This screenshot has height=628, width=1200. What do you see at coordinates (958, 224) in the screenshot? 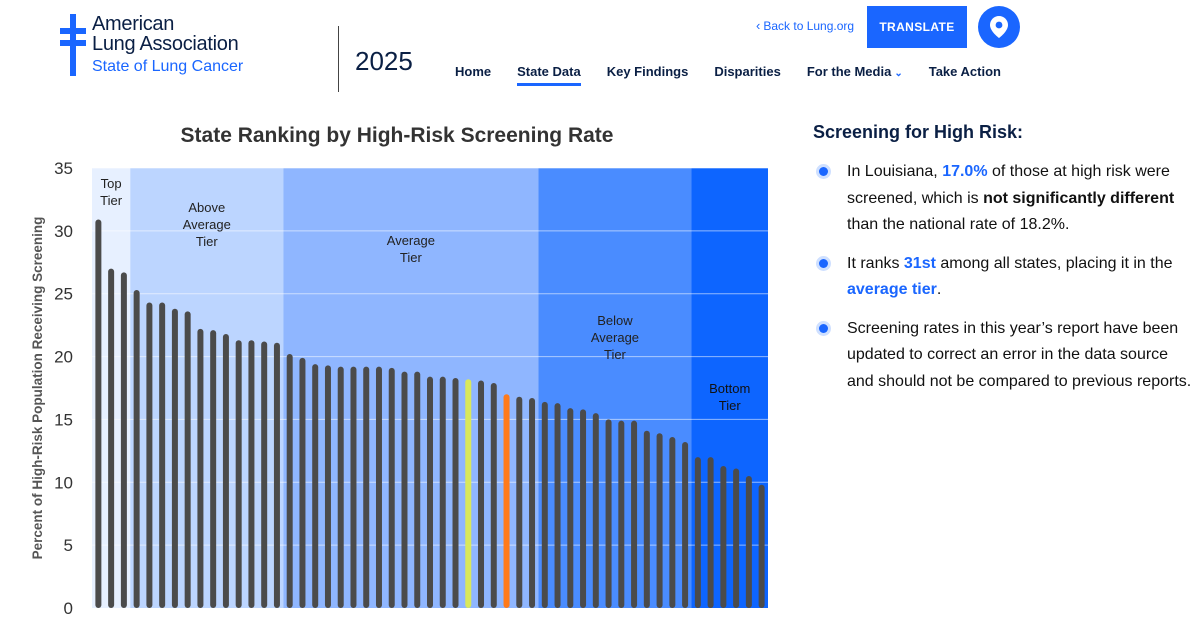
I see `bullet1-text-3: than the national rate of 18.2%.` at bounding box center [958, 224].